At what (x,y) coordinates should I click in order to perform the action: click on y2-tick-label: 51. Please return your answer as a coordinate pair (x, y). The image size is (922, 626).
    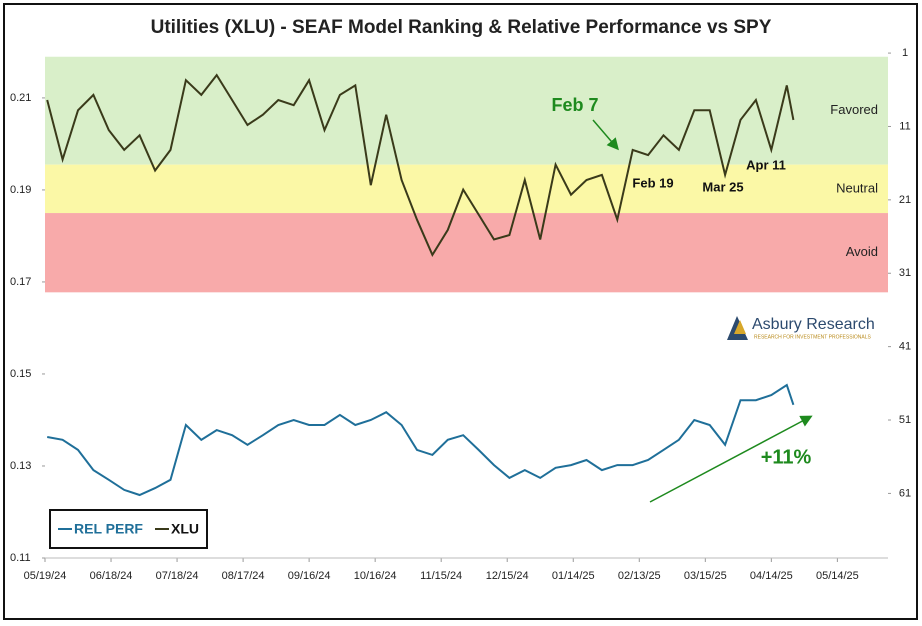
    Looking at the image, I should click on (905, 420).